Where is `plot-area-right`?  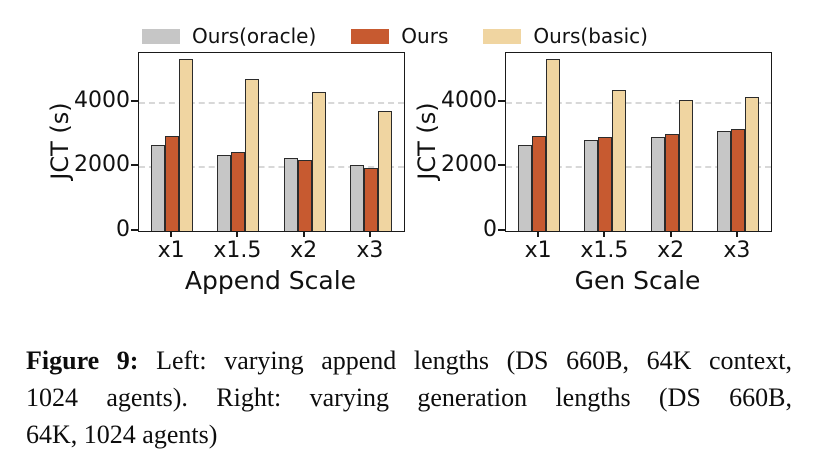 plot-area-right is located at coordinates (638, 142).